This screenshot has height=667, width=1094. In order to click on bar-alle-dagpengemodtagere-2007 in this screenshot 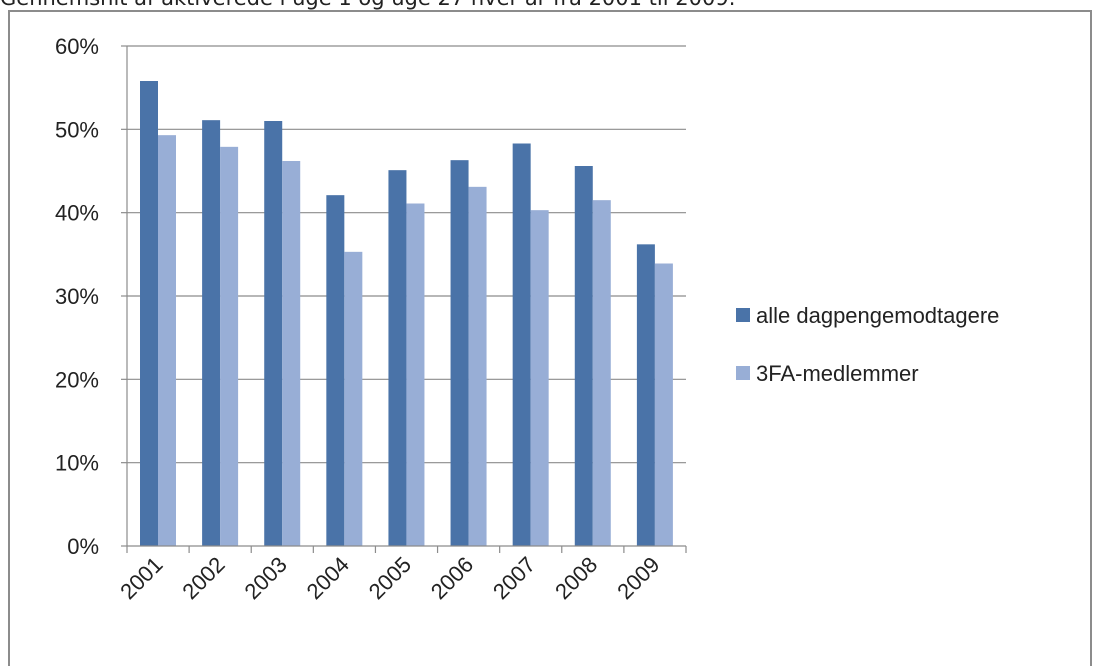, I will do `click(521, 344)`.